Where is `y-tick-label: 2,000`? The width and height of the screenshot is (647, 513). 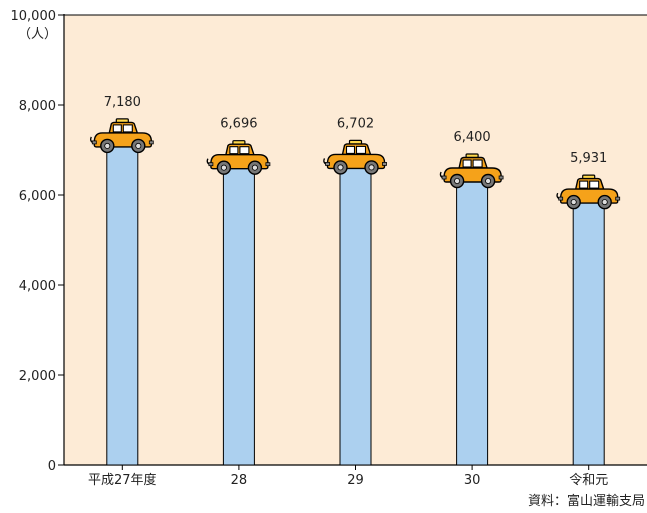
y-tick-label: 2,000 is located at coordinates (37, 376).